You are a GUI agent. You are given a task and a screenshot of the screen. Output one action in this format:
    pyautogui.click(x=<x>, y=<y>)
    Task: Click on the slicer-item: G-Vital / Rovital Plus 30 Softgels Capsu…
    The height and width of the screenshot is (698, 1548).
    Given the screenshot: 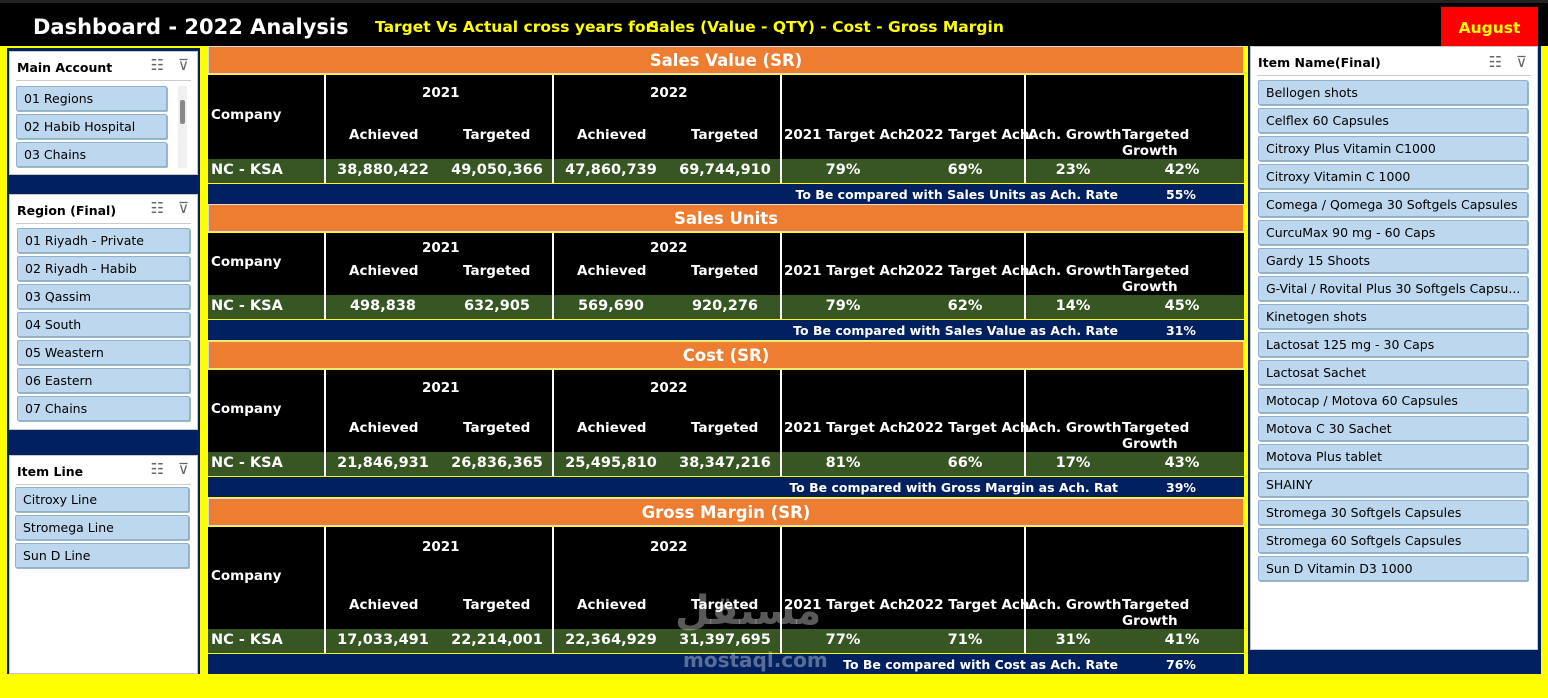 What is the action you would take?
    pyautogui.click(x=1393, y=288)
    